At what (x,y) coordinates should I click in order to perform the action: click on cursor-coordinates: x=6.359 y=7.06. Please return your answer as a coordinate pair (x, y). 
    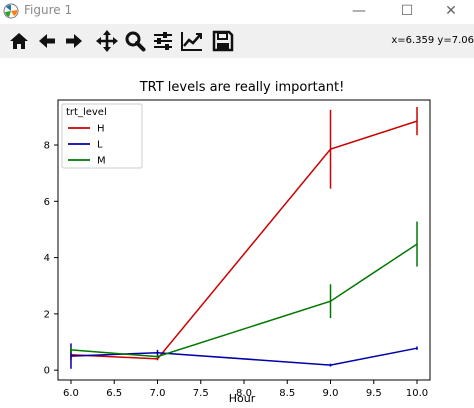
    Looking at the image, I should click on (432, 40).